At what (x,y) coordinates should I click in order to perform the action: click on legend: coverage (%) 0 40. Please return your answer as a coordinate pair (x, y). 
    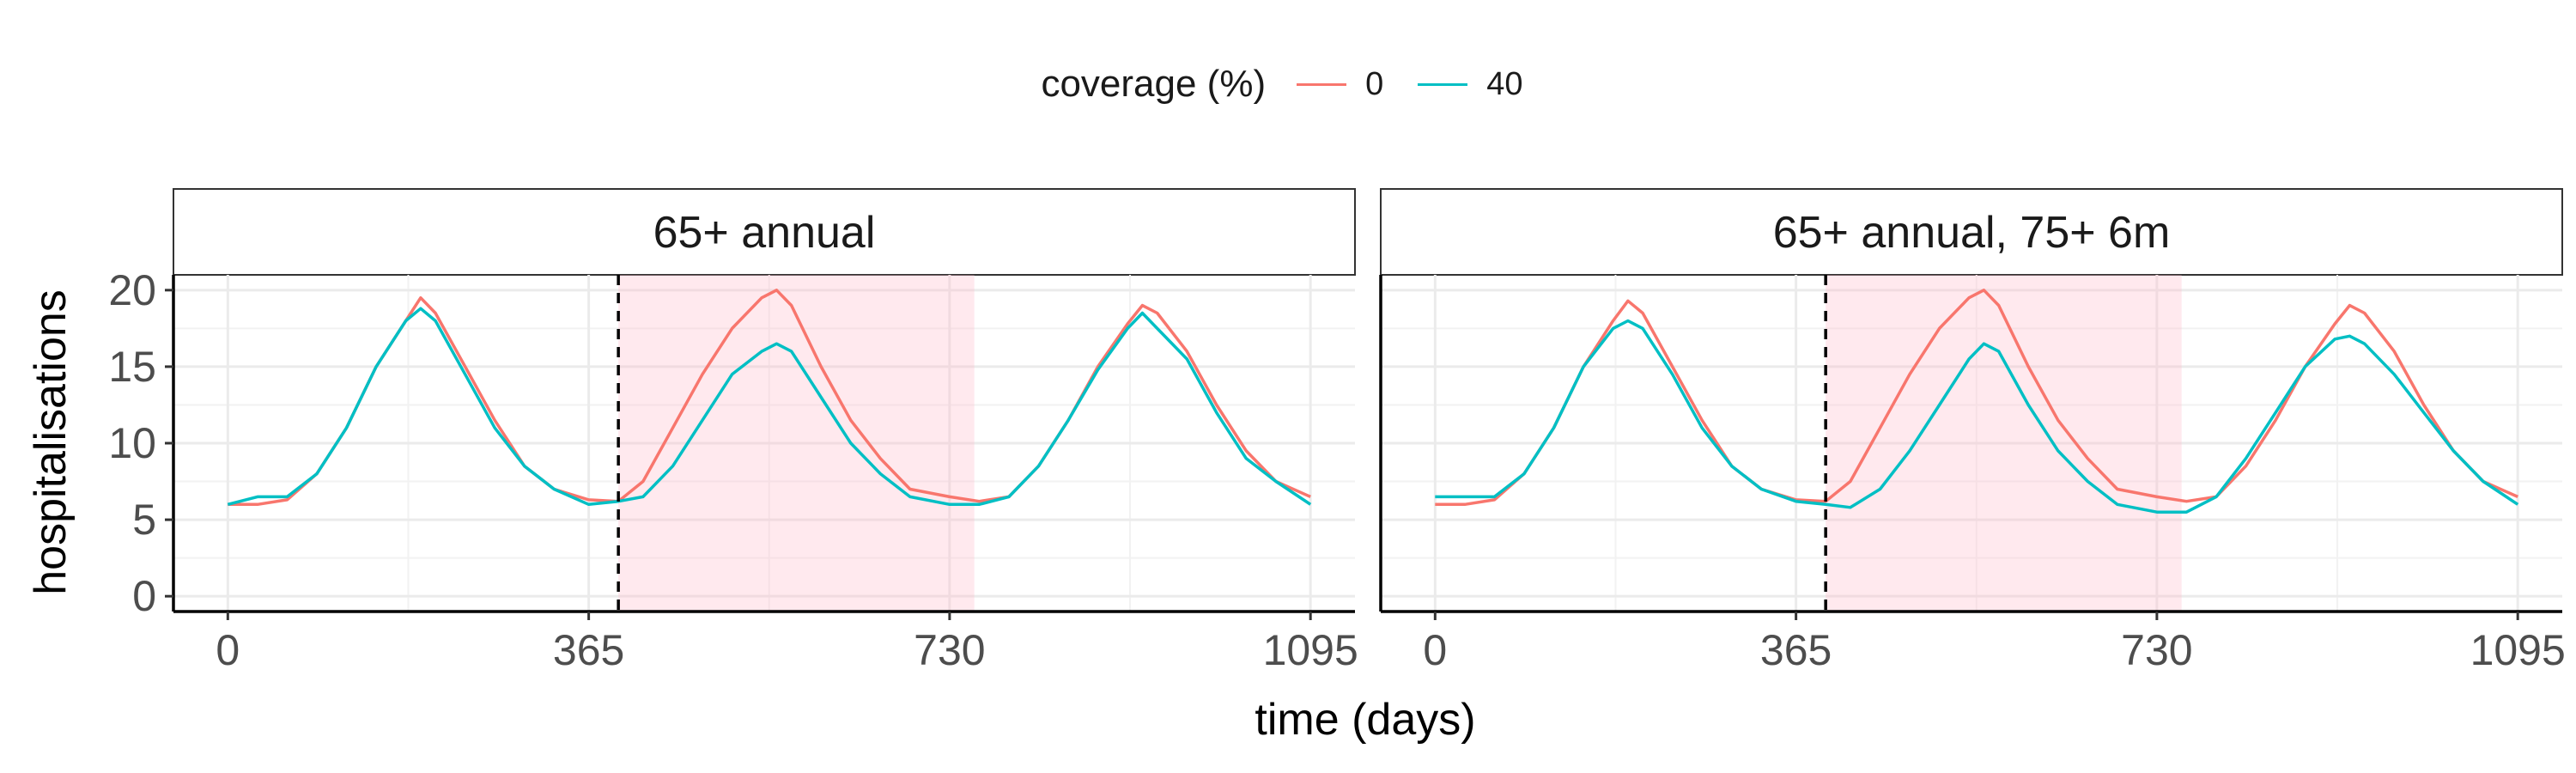
    Looking at the image, I should click on (1288, 84).